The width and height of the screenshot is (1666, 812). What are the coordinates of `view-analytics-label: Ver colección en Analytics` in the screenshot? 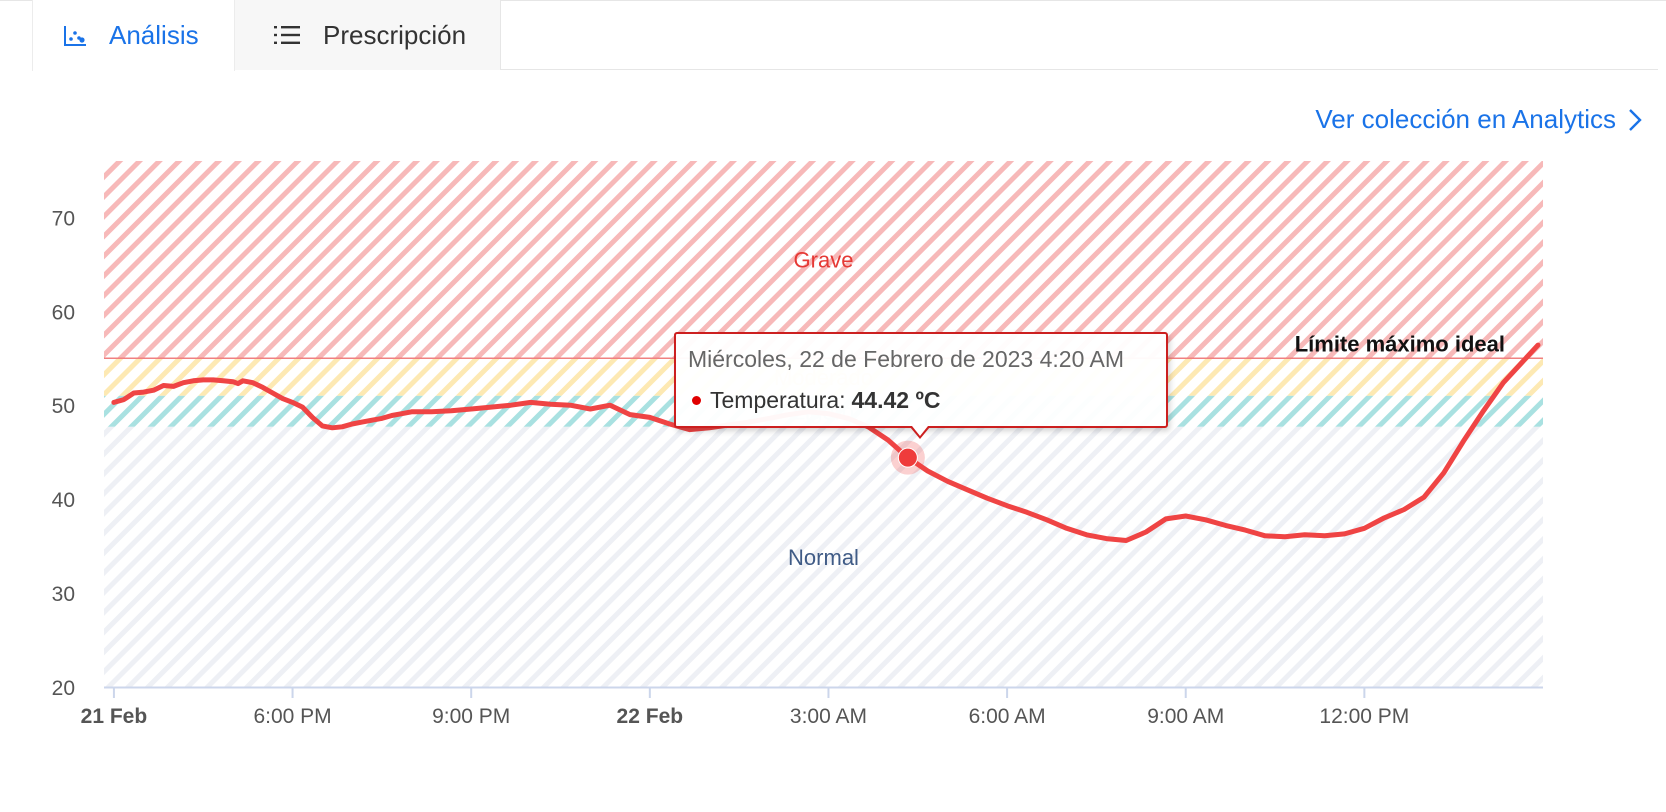 It's located at (1465, 119).